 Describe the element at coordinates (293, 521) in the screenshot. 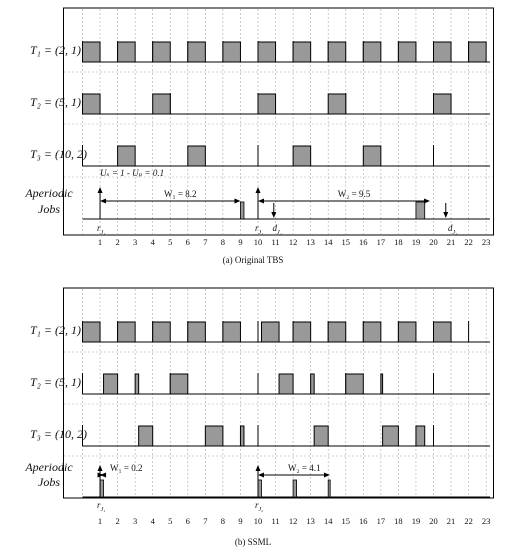

I see `panel-b-tick-label: 12` at that location.